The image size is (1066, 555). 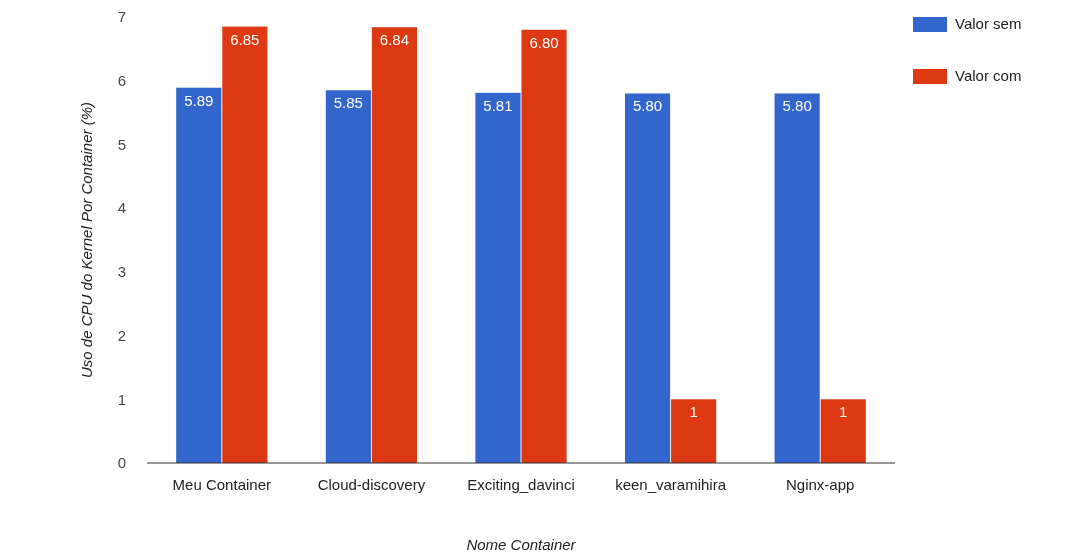 What do you see at coordinates (86, 240) in the screenshot?
I see `y-axis-title: Uso de CPU do Kernel Por Container (%)` at bounding box center [86, 240].